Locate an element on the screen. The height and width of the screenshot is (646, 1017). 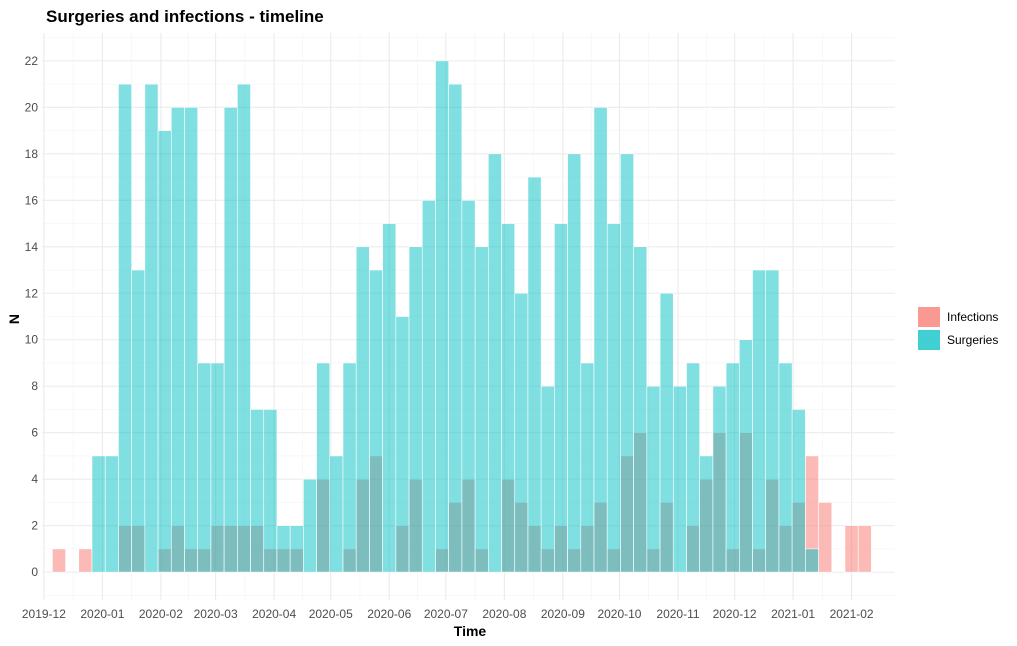
x-tick-label: 2021-01 is located at coordinates (793, 614).